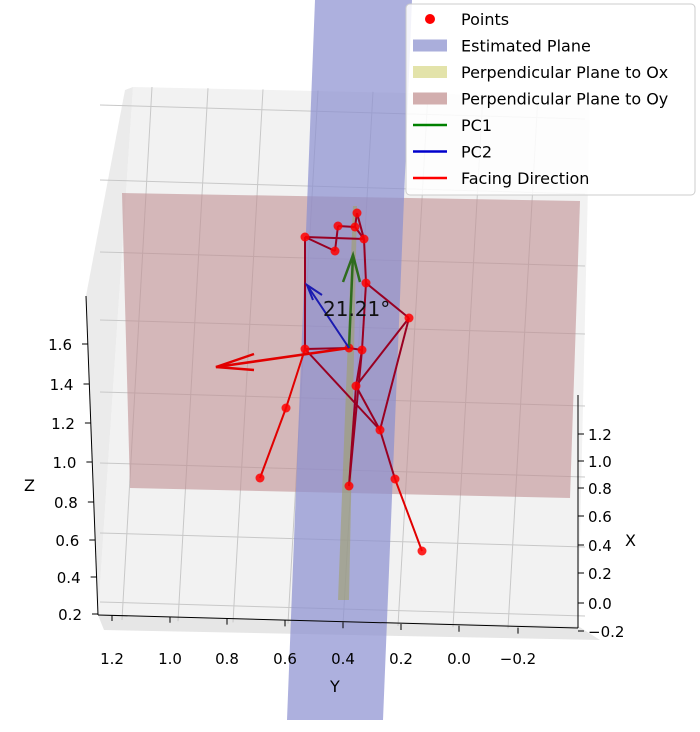 This screenshot has width=700, height=732. Describe the element at coordinates (401, 659) in the screenshot. I see `y-tick-label: 0.2` at that location.